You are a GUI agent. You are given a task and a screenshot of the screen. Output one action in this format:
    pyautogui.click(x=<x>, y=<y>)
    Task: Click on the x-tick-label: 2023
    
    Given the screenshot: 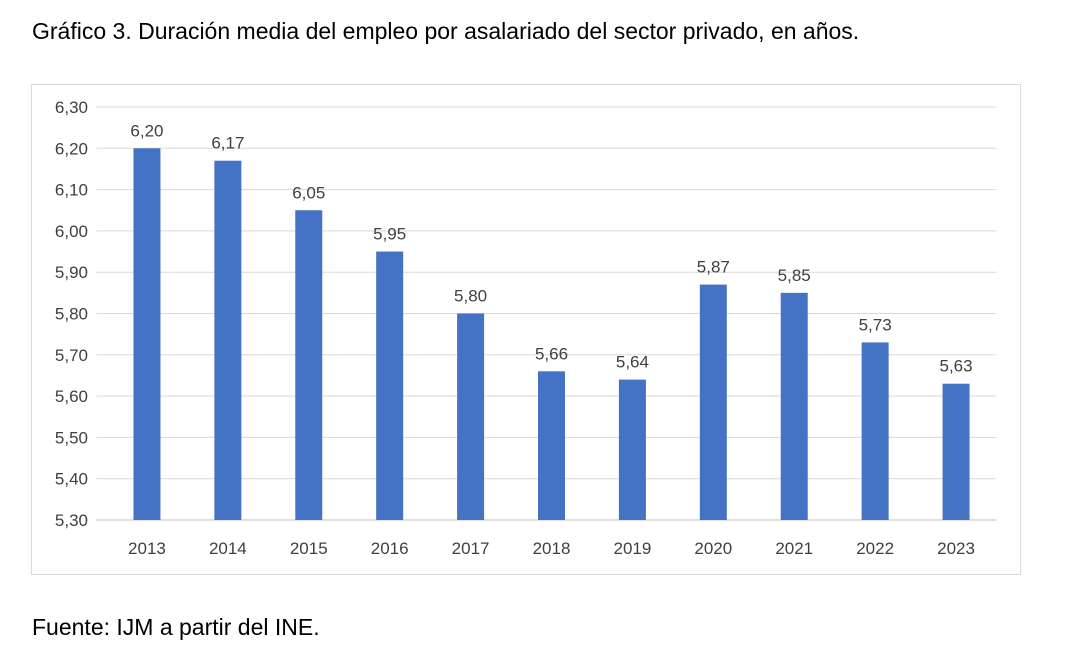 What is the action you would take?
    pyautogui.click(x=956, y=548)
    